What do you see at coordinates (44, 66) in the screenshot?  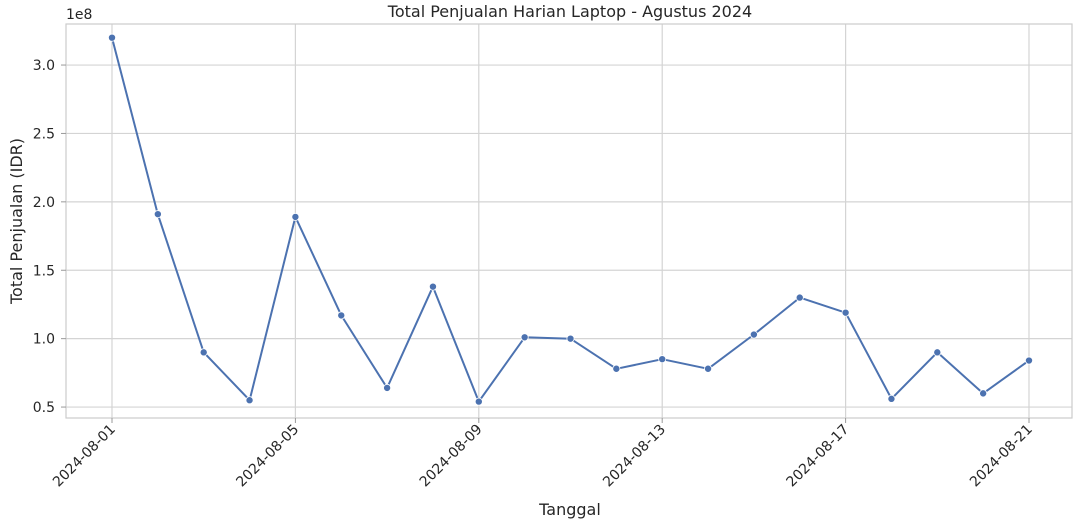 I see `y-tick-label: 3.0` at bounding box center [44, 66].